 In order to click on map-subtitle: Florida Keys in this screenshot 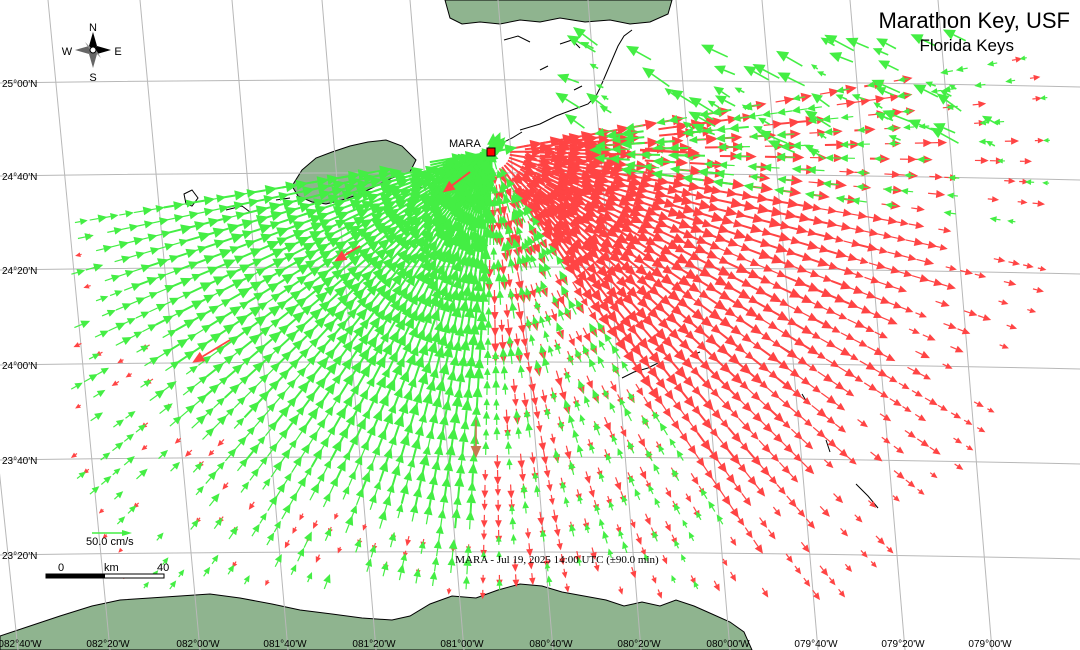, I will do `click(967, 45)`.